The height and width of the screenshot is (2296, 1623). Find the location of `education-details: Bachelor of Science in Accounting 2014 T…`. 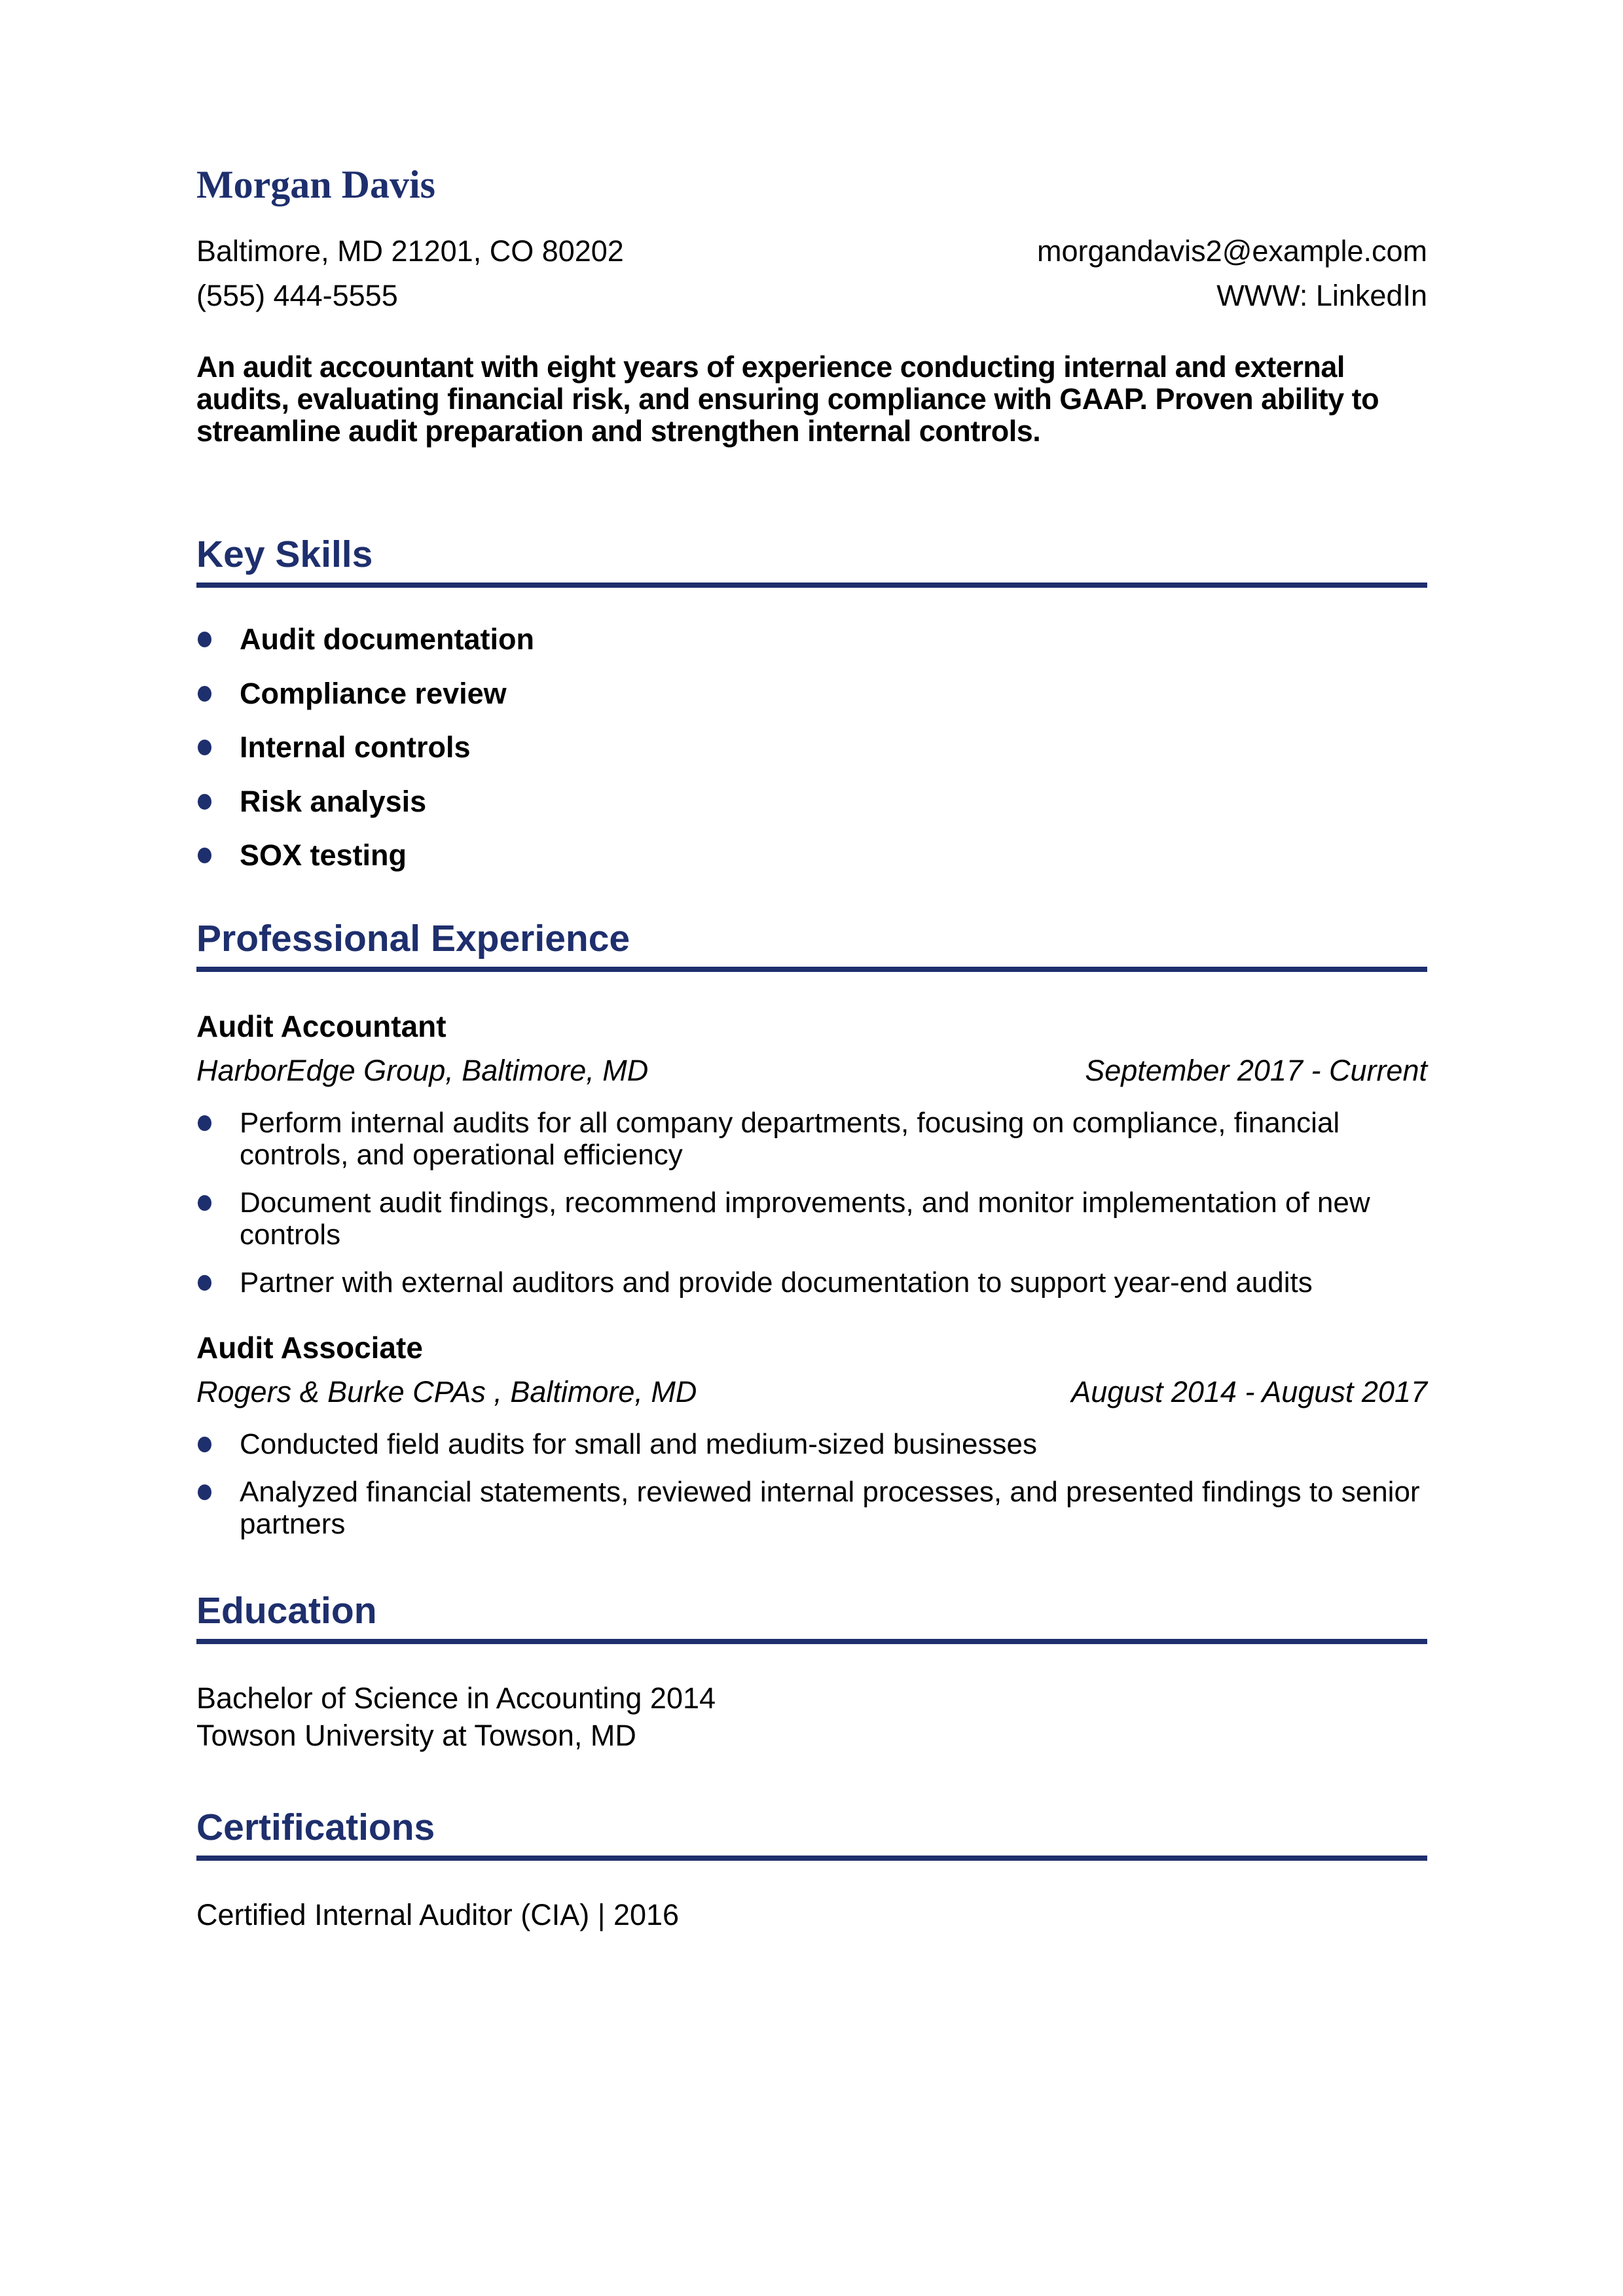

education-details: Bachelor of Science in Accounting 2014 T… is located at coordinates (811, 1716).